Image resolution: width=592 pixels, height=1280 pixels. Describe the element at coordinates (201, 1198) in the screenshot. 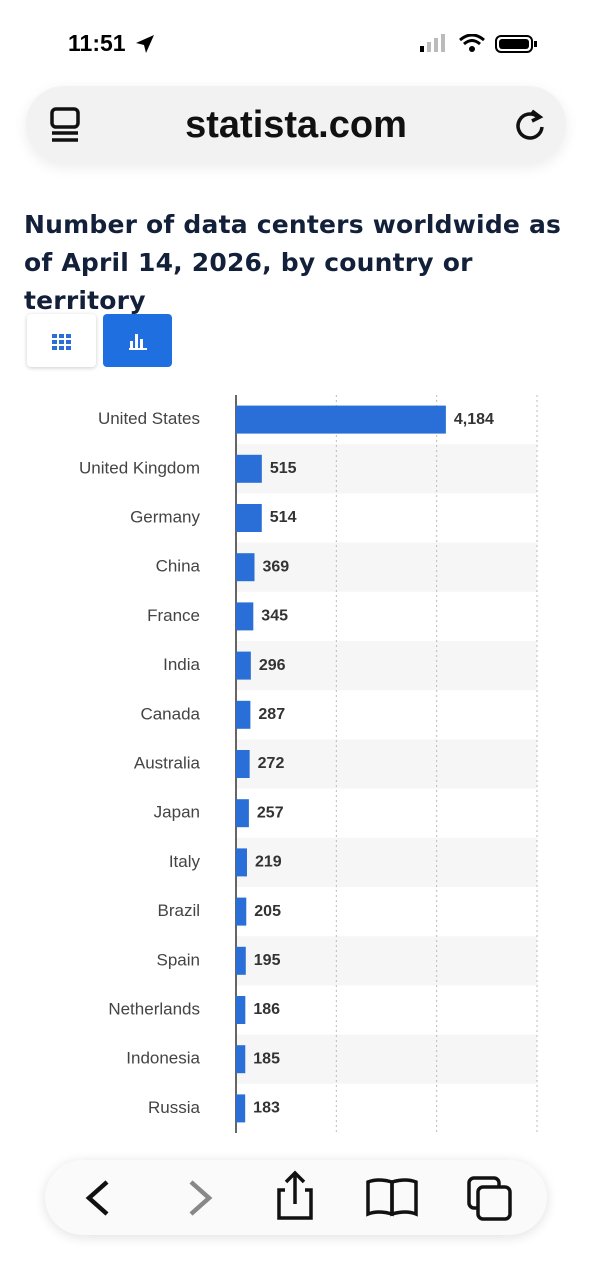

I see `forward-button` at that location.